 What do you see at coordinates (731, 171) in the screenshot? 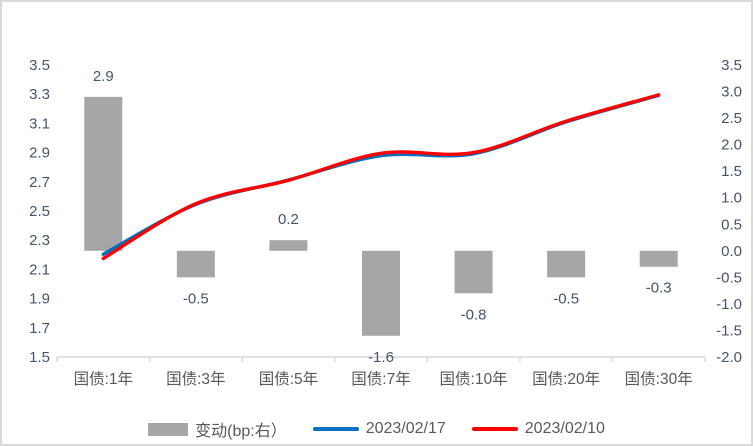
I see `y-axis-tick-right: 1.5` at bounding box center [731, 171].